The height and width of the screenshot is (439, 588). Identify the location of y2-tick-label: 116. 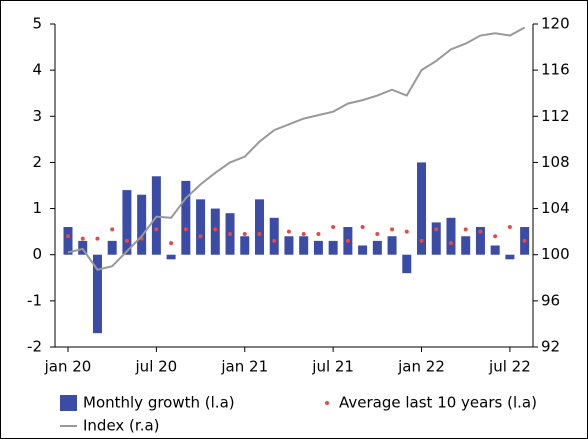
(555, 70).